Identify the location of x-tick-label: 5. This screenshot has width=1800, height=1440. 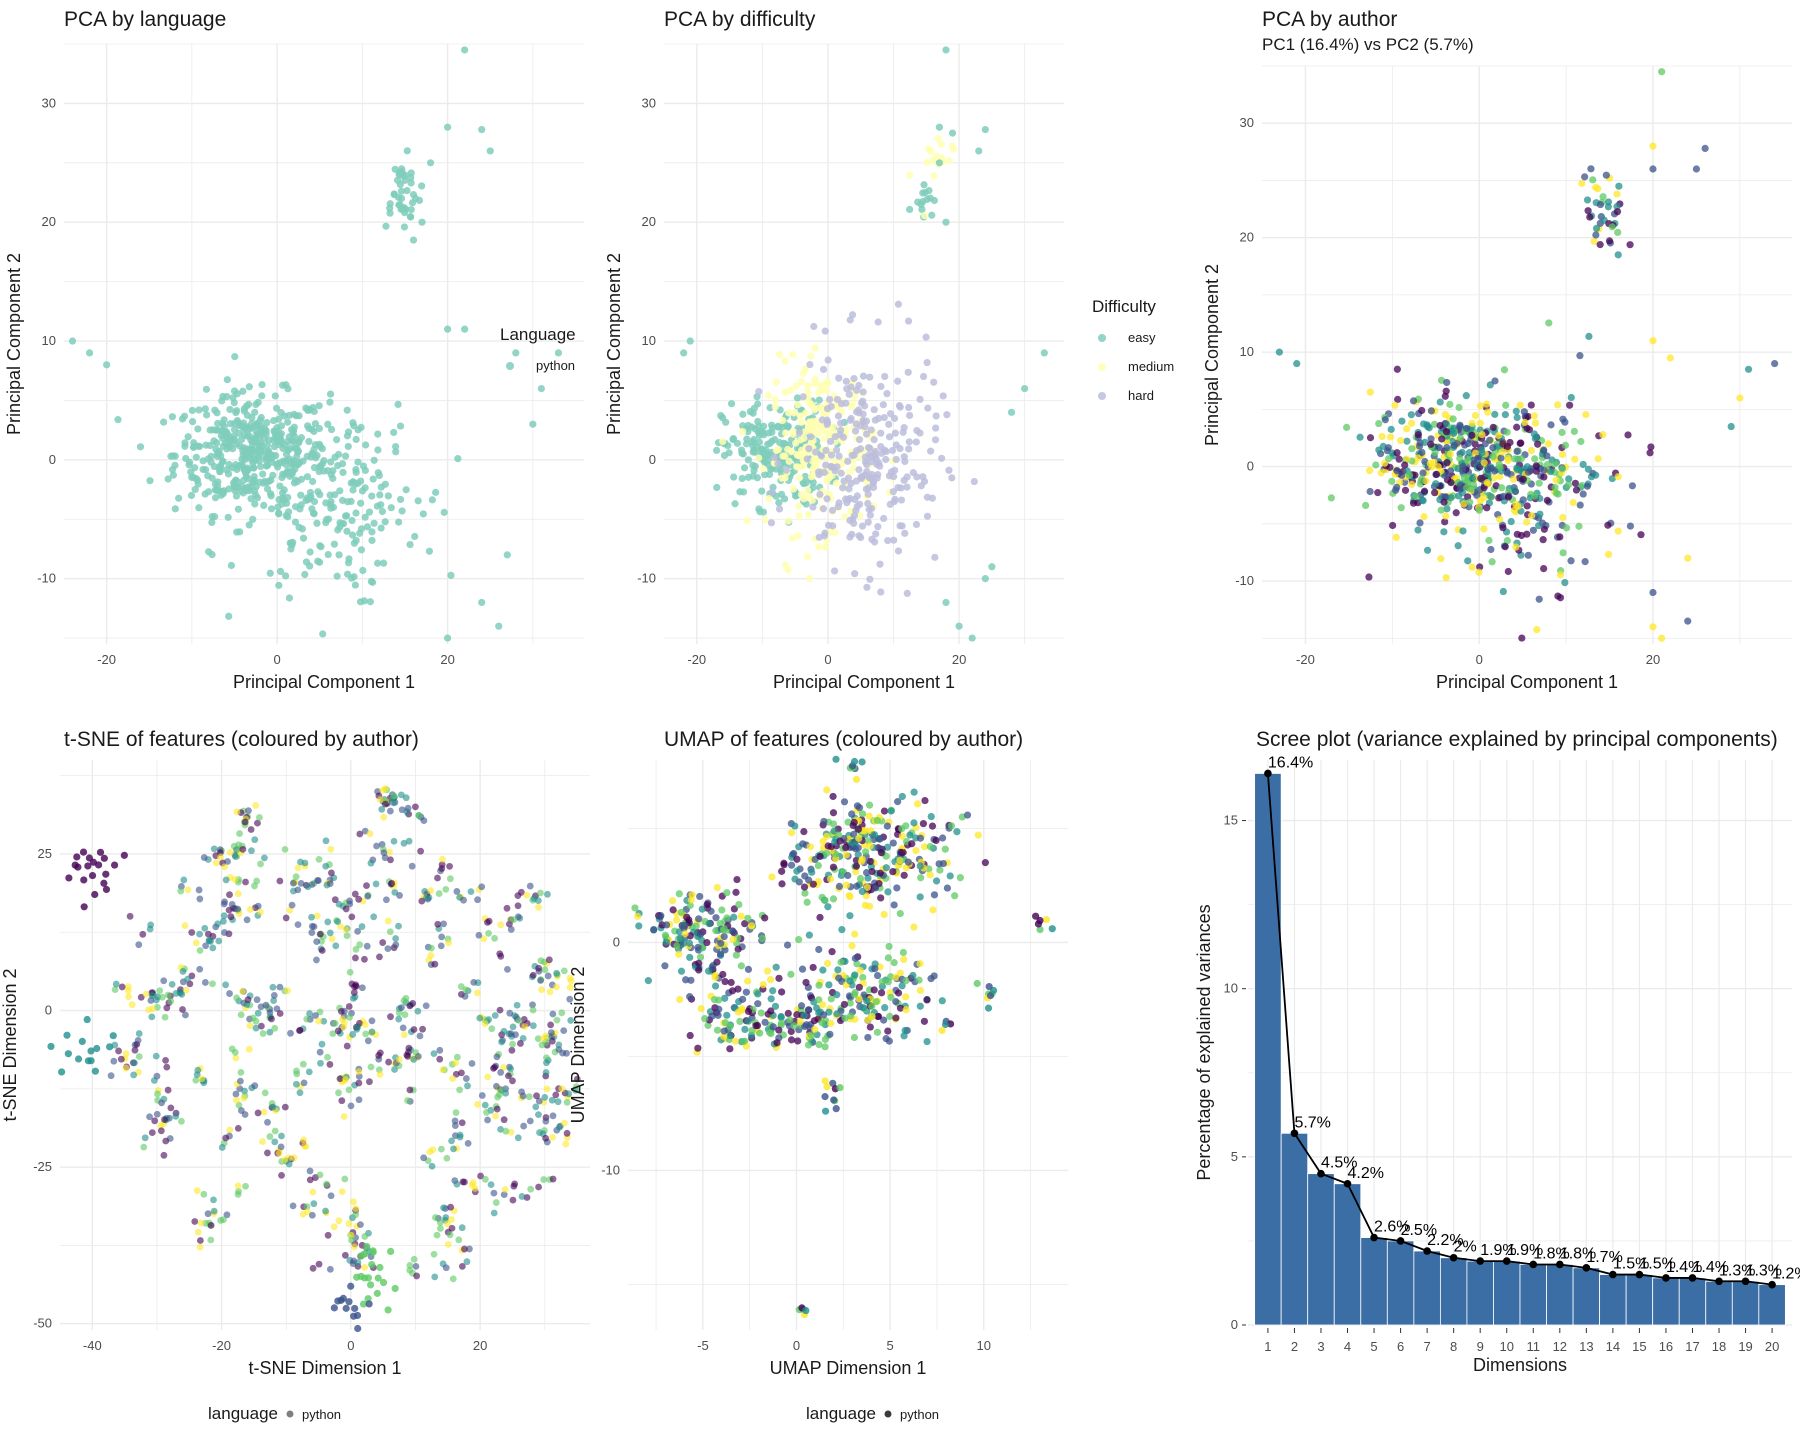
(1373, 1346).